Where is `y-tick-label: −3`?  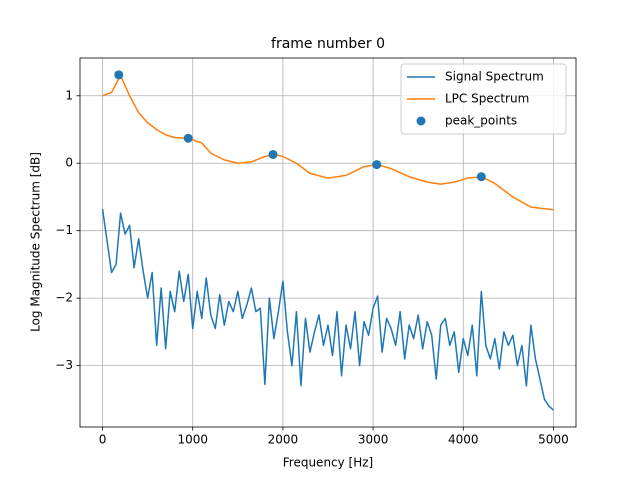 y-tick-label: −3 is located at coordinates (64, 365).